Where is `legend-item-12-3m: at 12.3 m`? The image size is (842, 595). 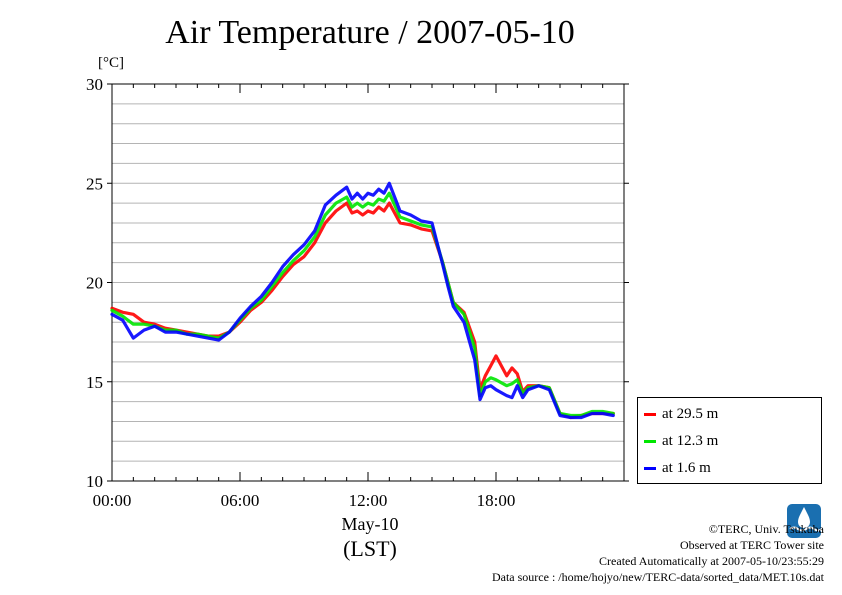
legend-item-12-3m: at 12.3 m is located at coordinates (681, 441).